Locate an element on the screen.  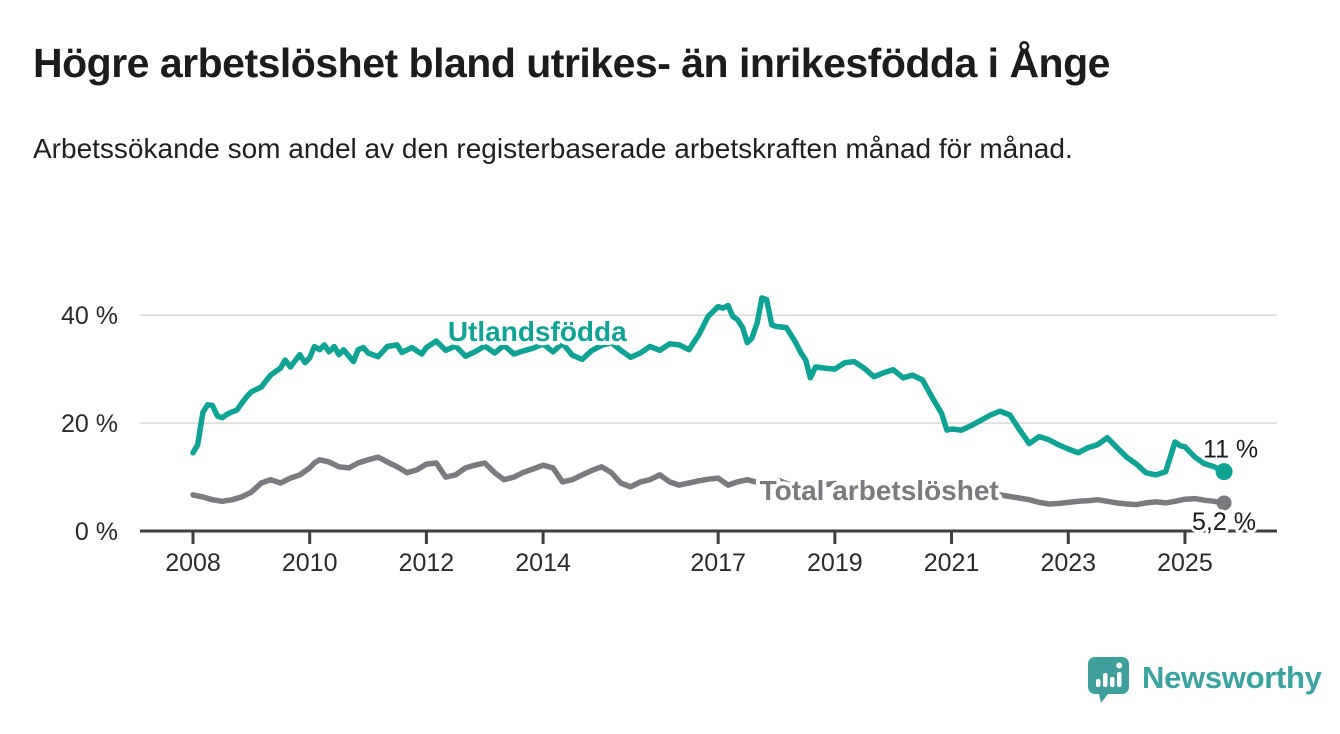
logo-barchart-glyph is located at coordinates (1109, 674).